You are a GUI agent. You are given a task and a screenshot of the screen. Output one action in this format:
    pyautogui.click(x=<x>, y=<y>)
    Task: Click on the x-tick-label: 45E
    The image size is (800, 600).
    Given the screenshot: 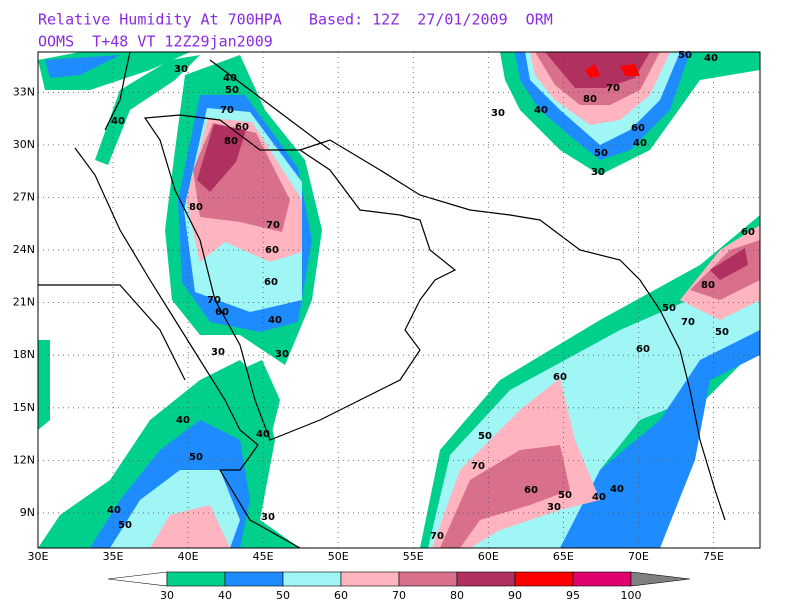 What is the action you would take?
    pyautogui.click(x=263, y=556)
    